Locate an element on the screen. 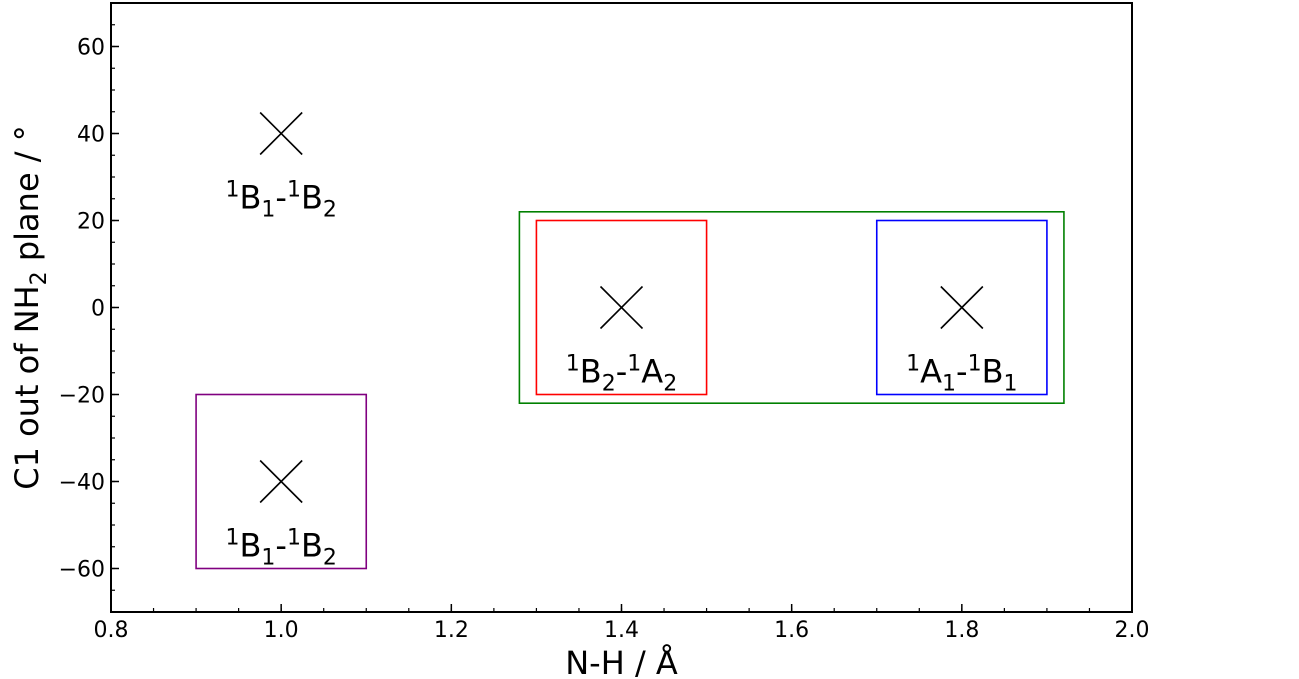  x-tick-label: 1.8 is located at coordinates (961, 630).